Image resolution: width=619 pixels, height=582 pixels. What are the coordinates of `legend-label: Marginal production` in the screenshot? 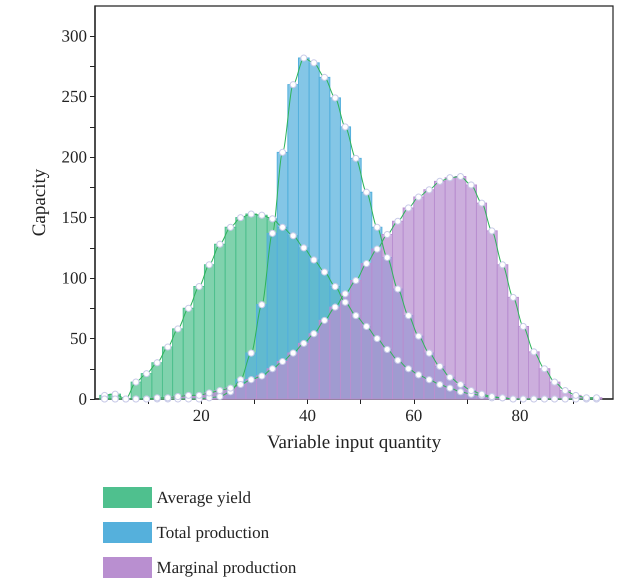 It's located at (226, 567).